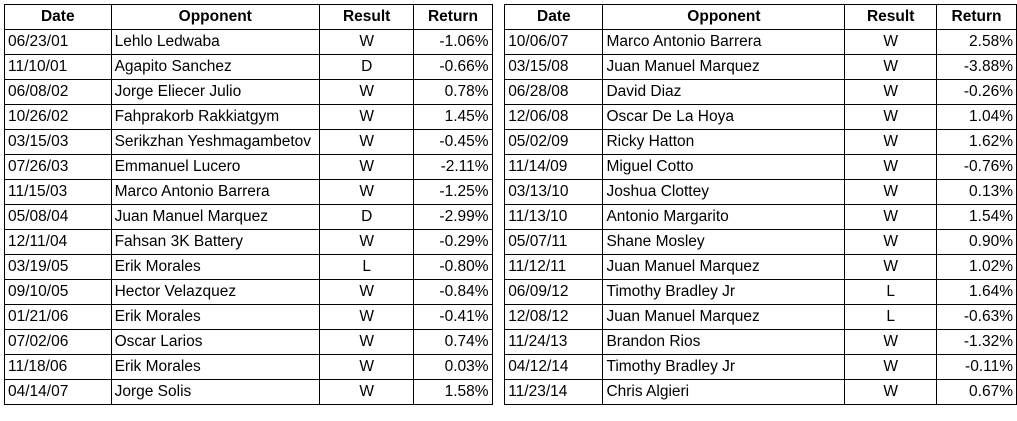 Image resolution: width=1017 pixels, height=421 pixels. I want to click on date-cell: 11/18/06, so click(58, 367).